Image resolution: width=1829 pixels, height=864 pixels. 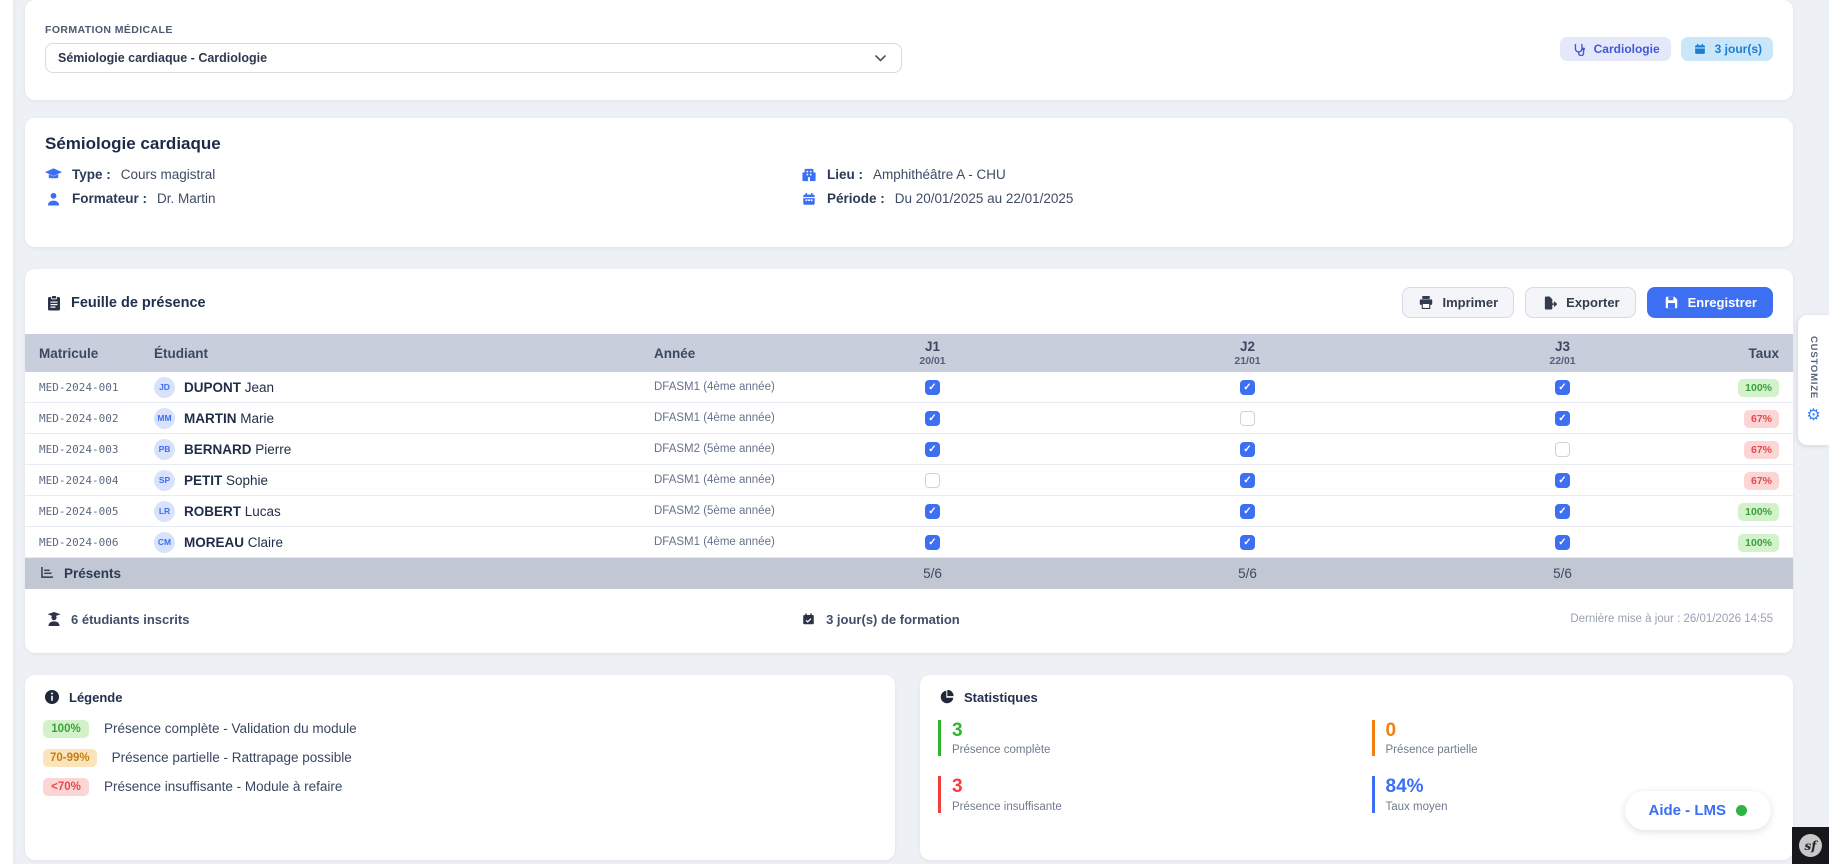 I want to click on legend-badge: 100%, so click(x=66, y=728).